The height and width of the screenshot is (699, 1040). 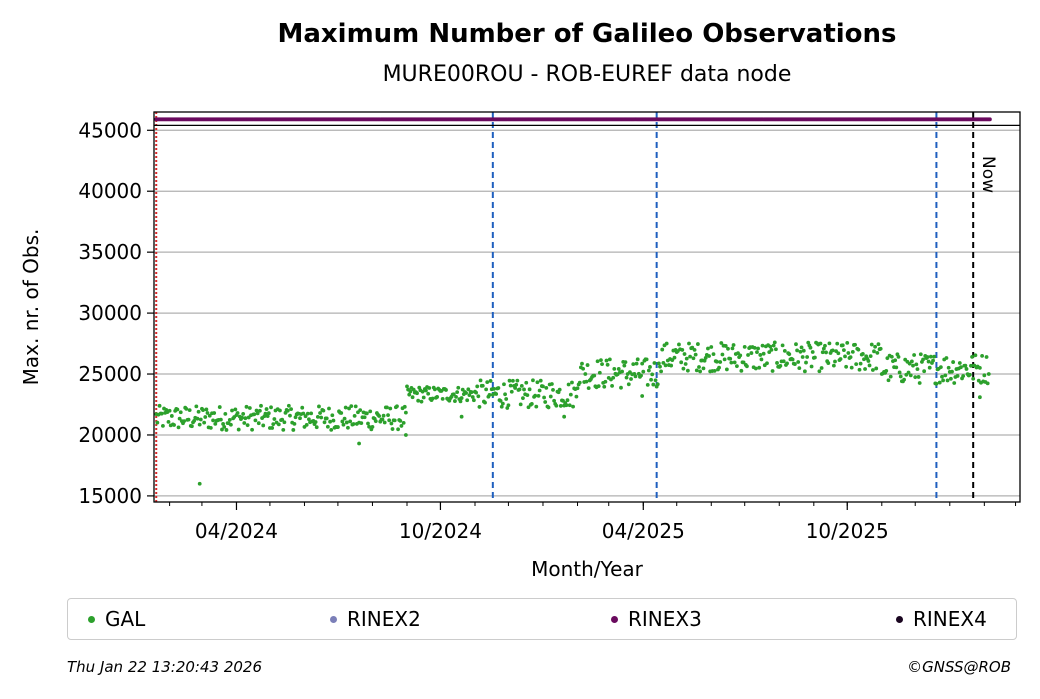 What do you see at coordinates (110, 252) in the screenshot?
I see `y-tick-label: 35000` at bounding box center [110, 252].